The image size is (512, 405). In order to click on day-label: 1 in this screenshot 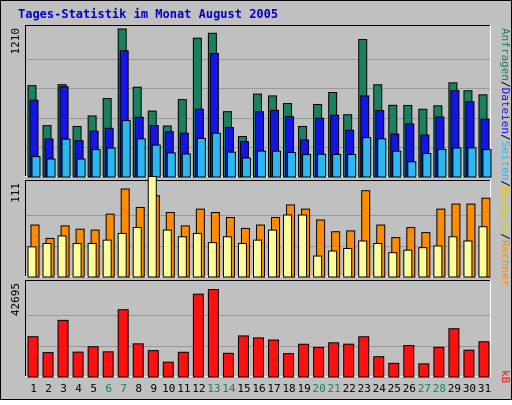, I will do `click(33, 388)`.